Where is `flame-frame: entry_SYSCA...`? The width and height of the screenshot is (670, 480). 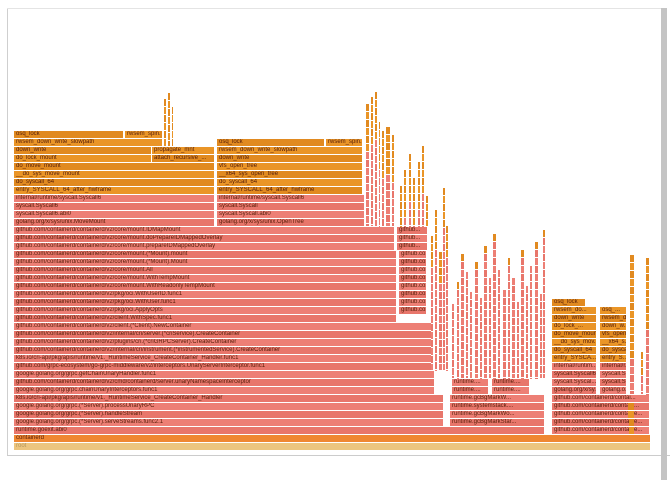
flame-frame: entry_SYSCA... is located at coordinates (574, 358).